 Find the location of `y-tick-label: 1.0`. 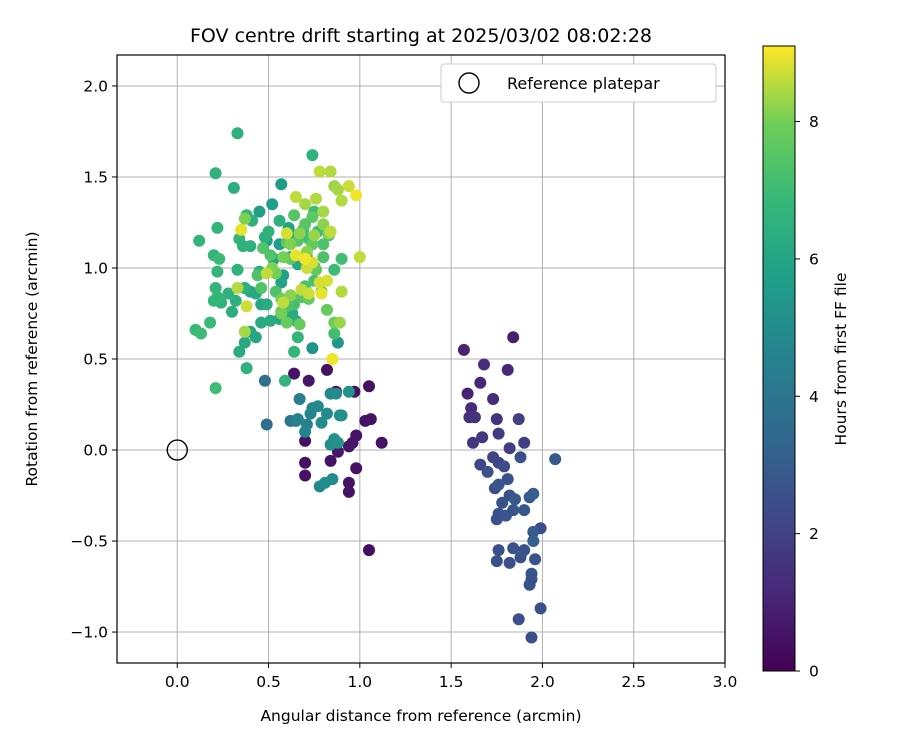

y-tick-label: 1.0 is located at coordinates (95, 268).